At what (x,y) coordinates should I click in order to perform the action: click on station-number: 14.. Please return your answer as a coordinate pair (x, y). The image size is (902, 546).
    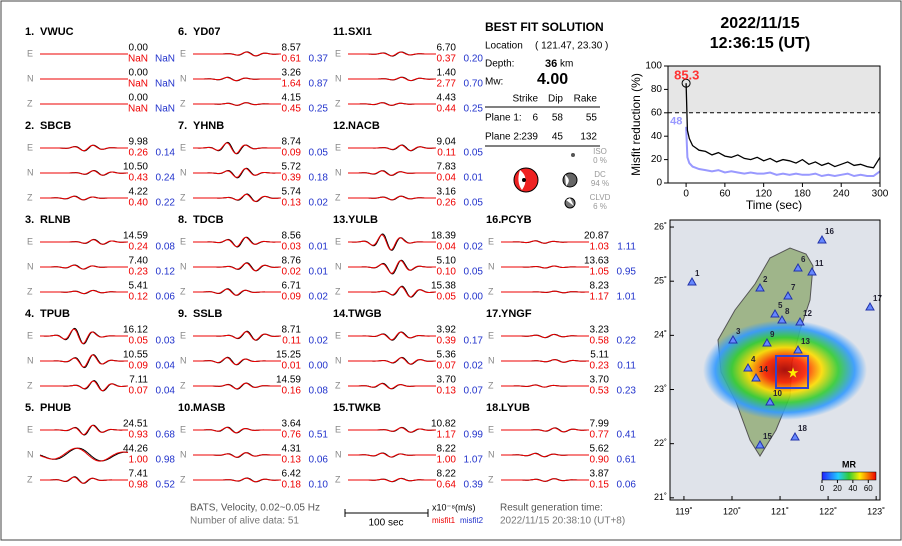
    Looking at the image, I should click on (340, 314).